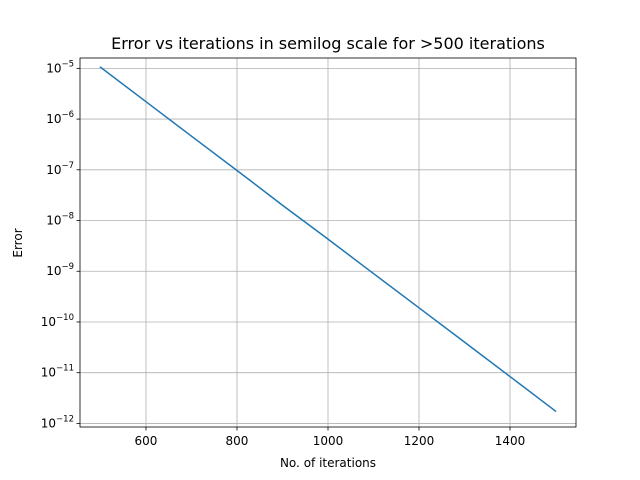  Describe the element at coordinates (510, 441) in the screenshot. I see `x-tick-label: 1400` at that location.